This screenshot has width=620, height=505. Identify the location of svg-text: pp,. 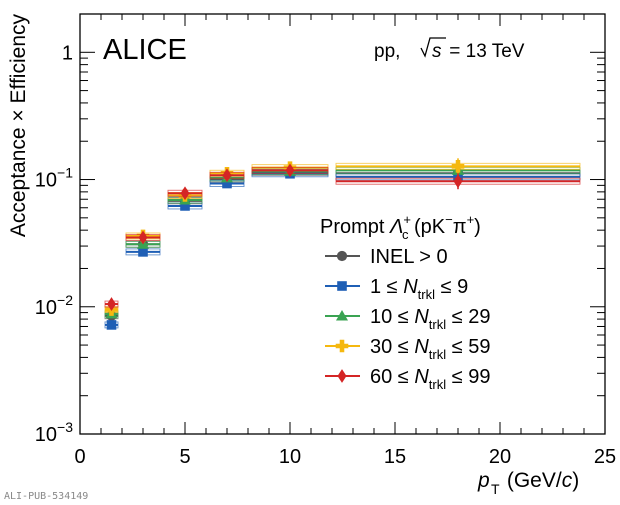
(390, 51).